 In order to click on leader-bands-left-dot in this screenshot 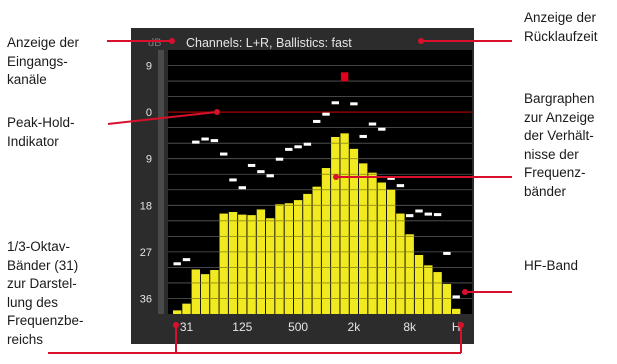, I will do `click(176, 325)`.